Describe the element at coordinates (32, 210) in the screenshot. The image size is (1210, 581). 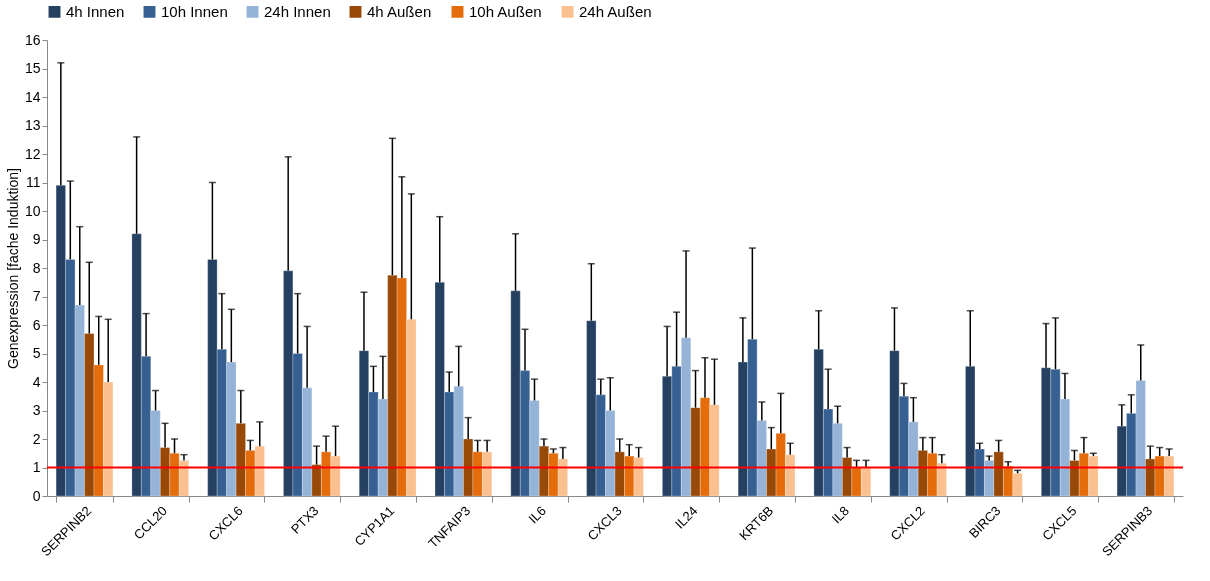
I see `y-tick-label: 10` at that location.